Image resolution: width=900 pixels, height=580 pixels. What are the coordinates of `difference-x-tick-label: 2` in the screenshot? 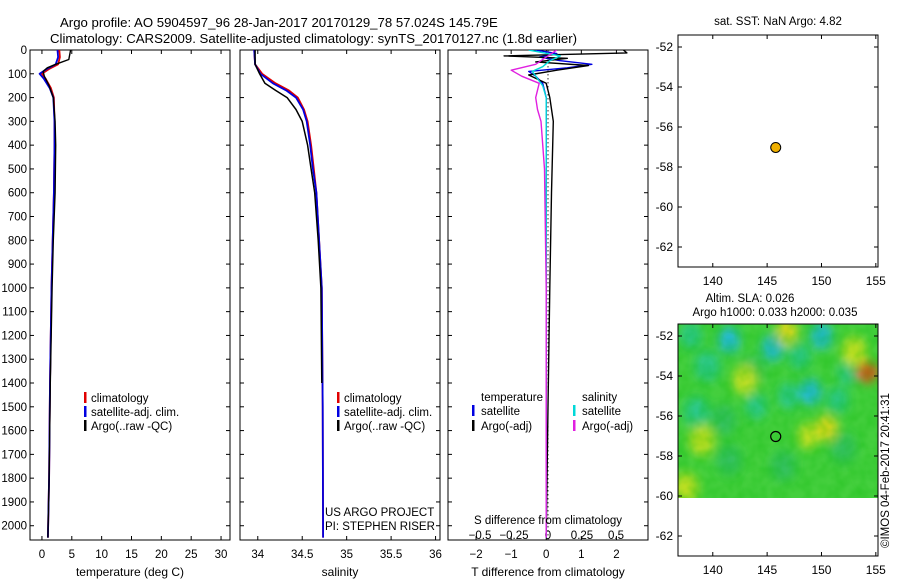 It's located at (616, 555).